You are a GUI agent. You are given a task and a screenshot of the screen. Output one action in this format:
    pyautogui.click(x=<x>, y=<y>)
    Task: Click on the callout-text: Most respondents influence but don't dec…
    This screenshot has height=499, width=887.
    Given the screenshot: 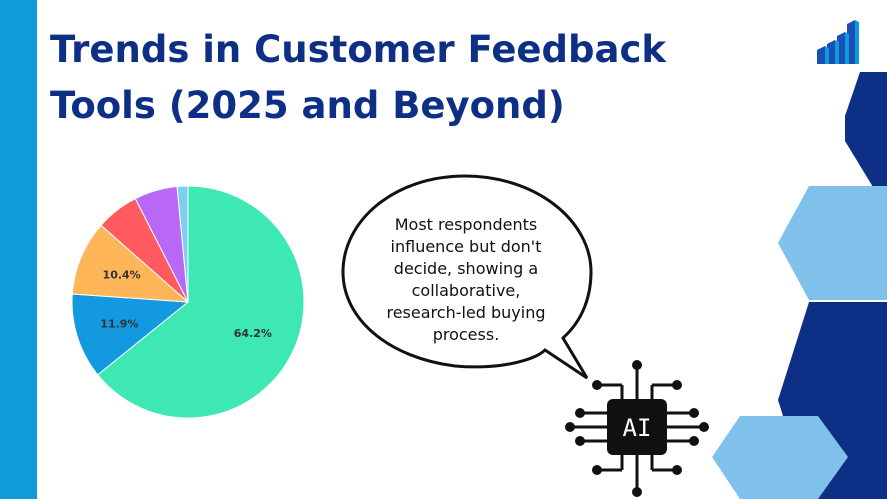 What is the action you would take?
    pyautogui.click(x=466, y=279)
    